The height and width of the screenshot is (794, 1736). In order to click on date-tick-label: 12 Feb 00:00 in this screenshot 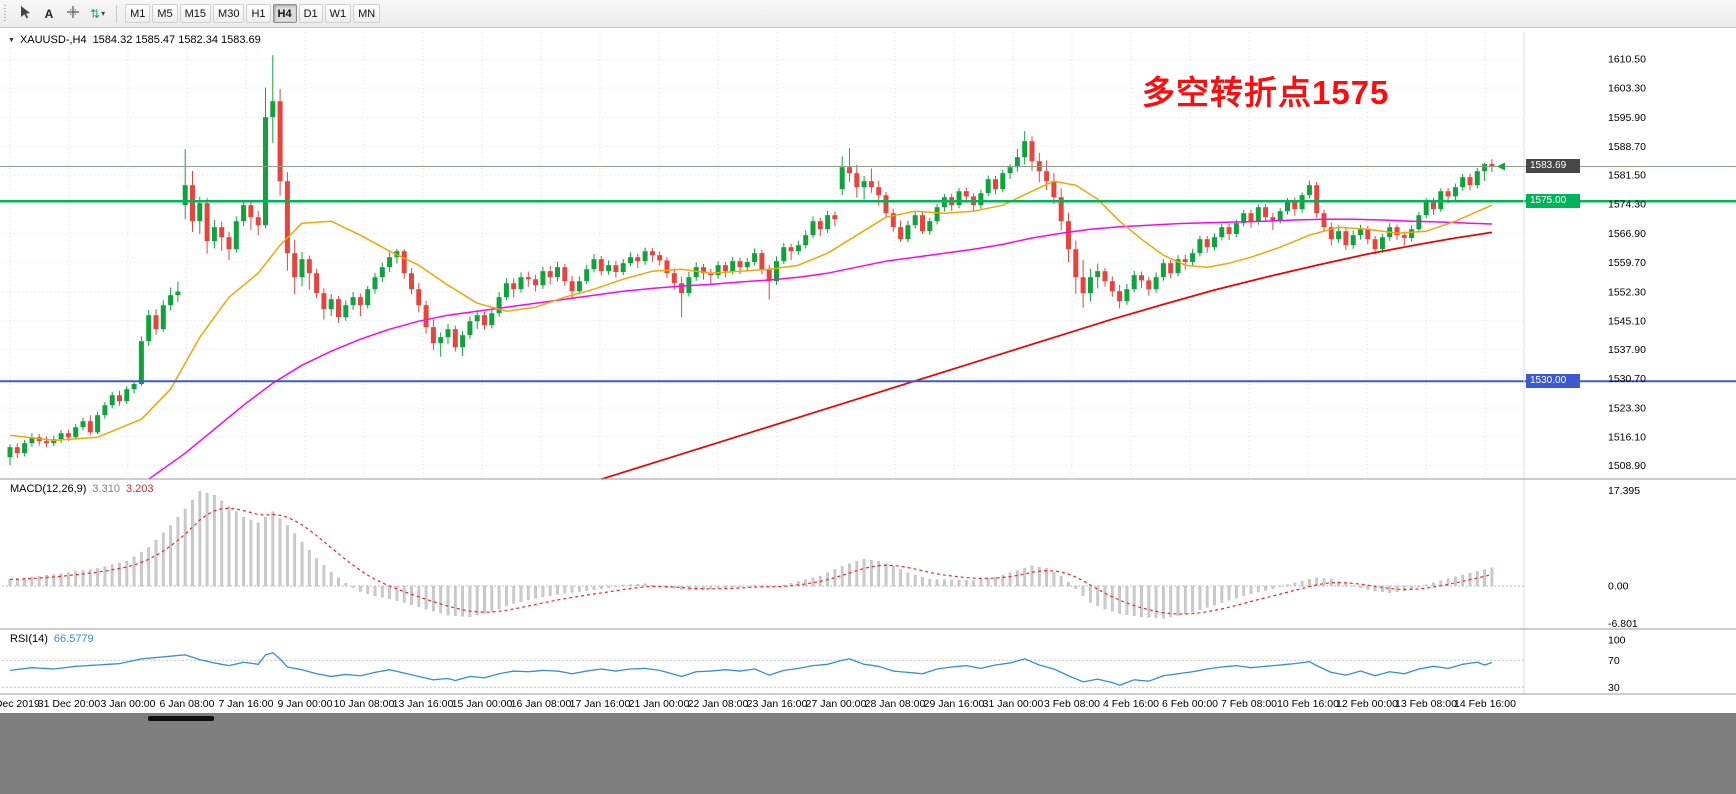, I will do `click(1367, 704)`.